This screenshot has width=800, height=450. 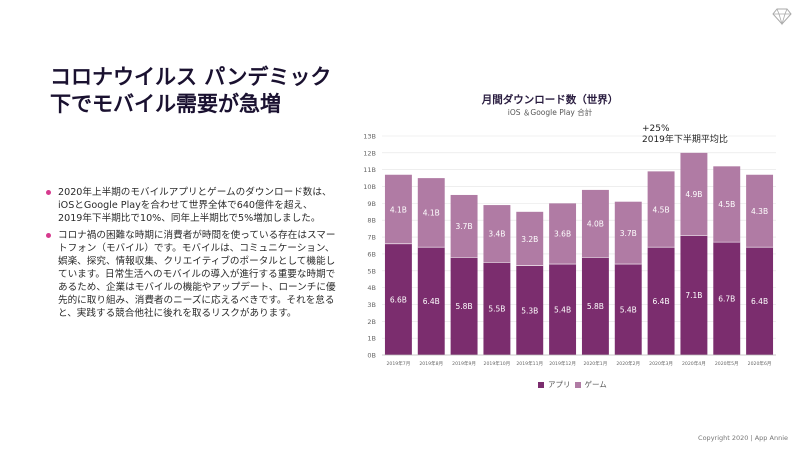 What do you see at coordinates (371, 238) in the screenshot?
I see `y-tick-label: 7B` at bounding box center [371, 238].